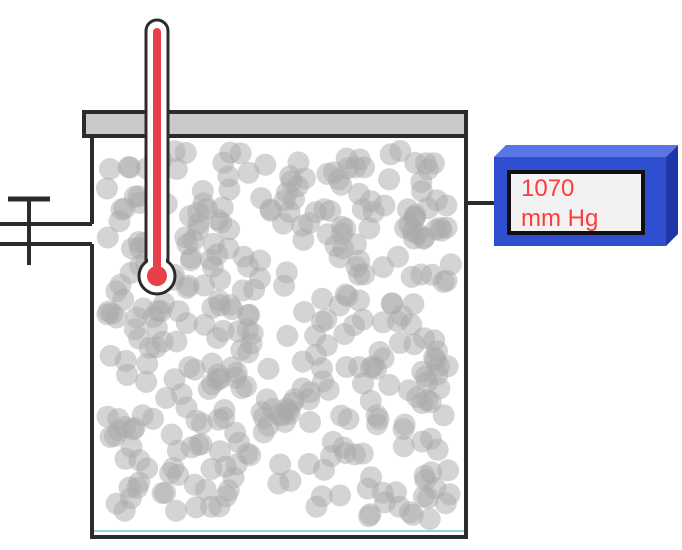 The width and height of the screenshot is (682, 550). What do you see at coordinates (586, 151) in the screenshot?
I see `gauge-top-face` at bounding box center [586, 151].